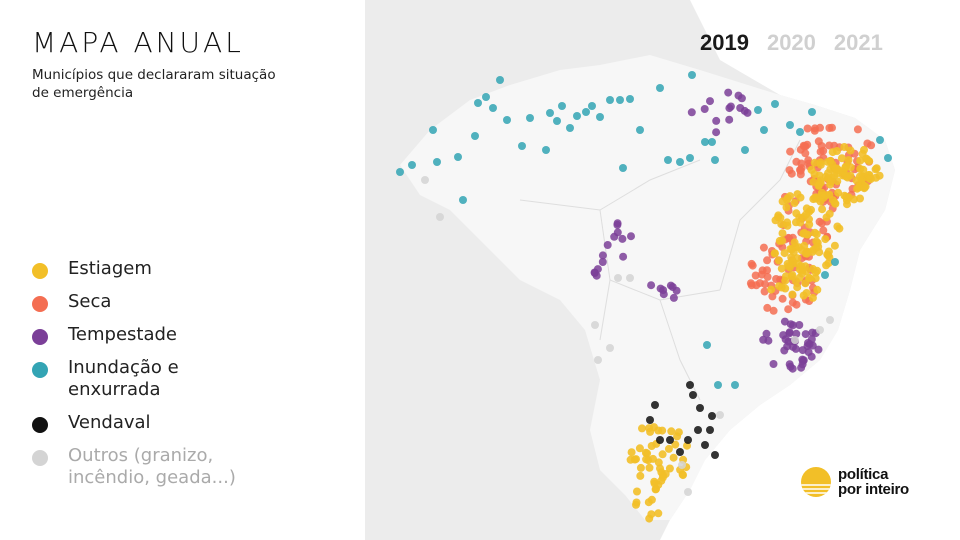 The image size is (960, 540). I want to click on legend-label: Estiagem, so click(110, 268).